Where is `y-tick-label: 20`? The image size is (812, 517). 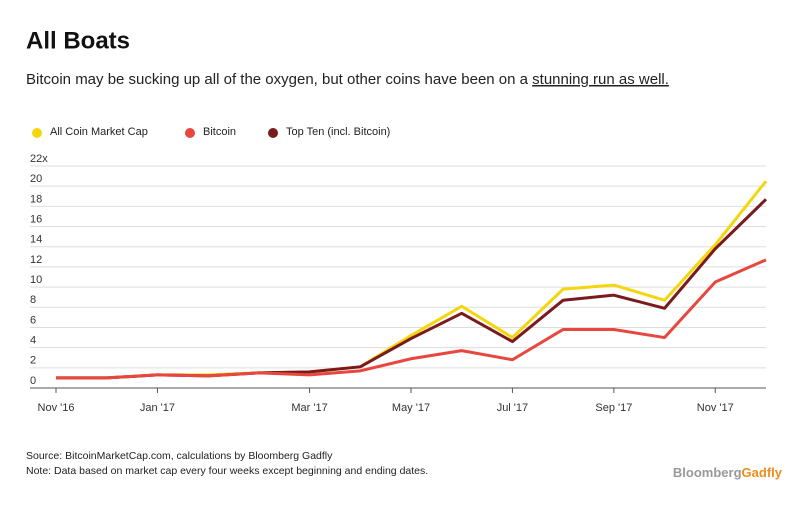
y-tick-label: 20 is located at coordinates (36, 179).